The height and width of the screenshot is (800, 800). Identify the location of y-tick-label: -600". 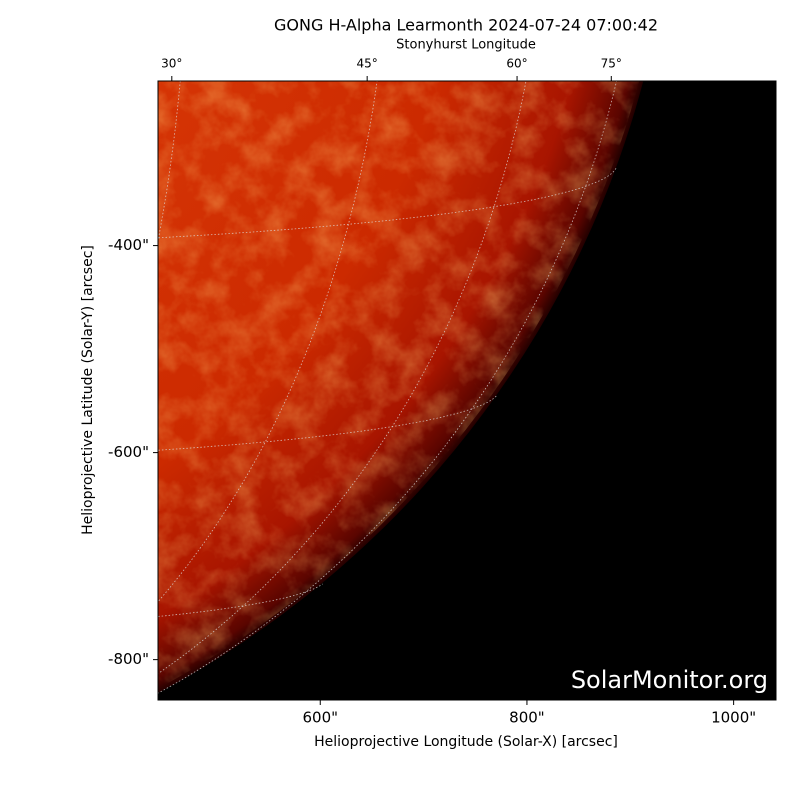
(128, 452).